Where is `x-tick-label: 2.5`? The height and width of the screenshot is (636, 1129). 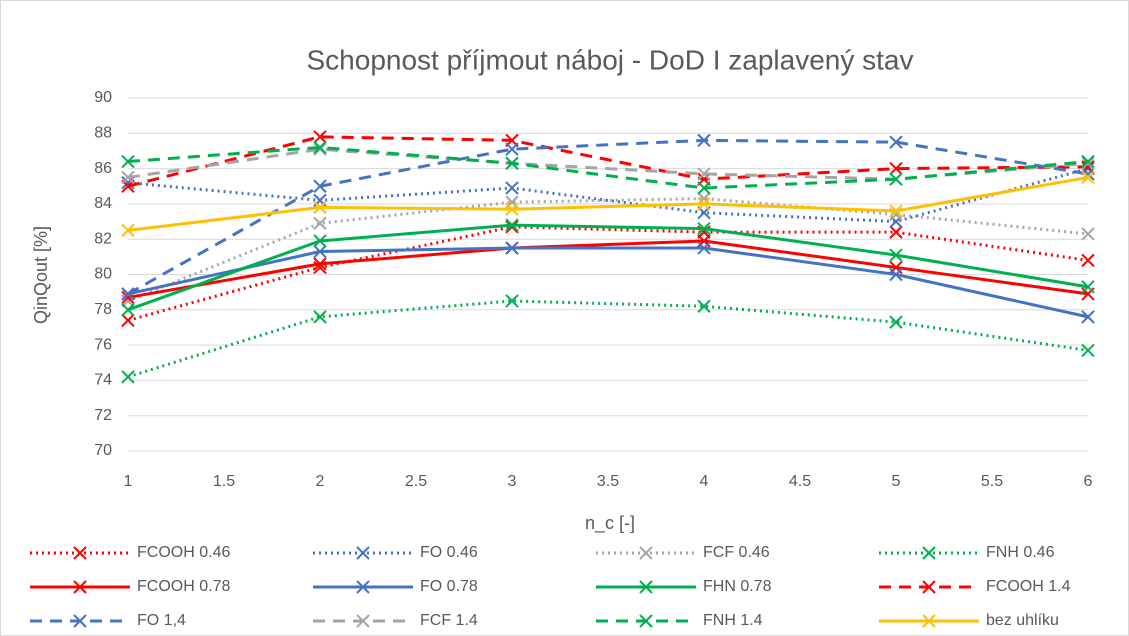
x-tick-label: 2.5 is located at coordinates (416, 481).